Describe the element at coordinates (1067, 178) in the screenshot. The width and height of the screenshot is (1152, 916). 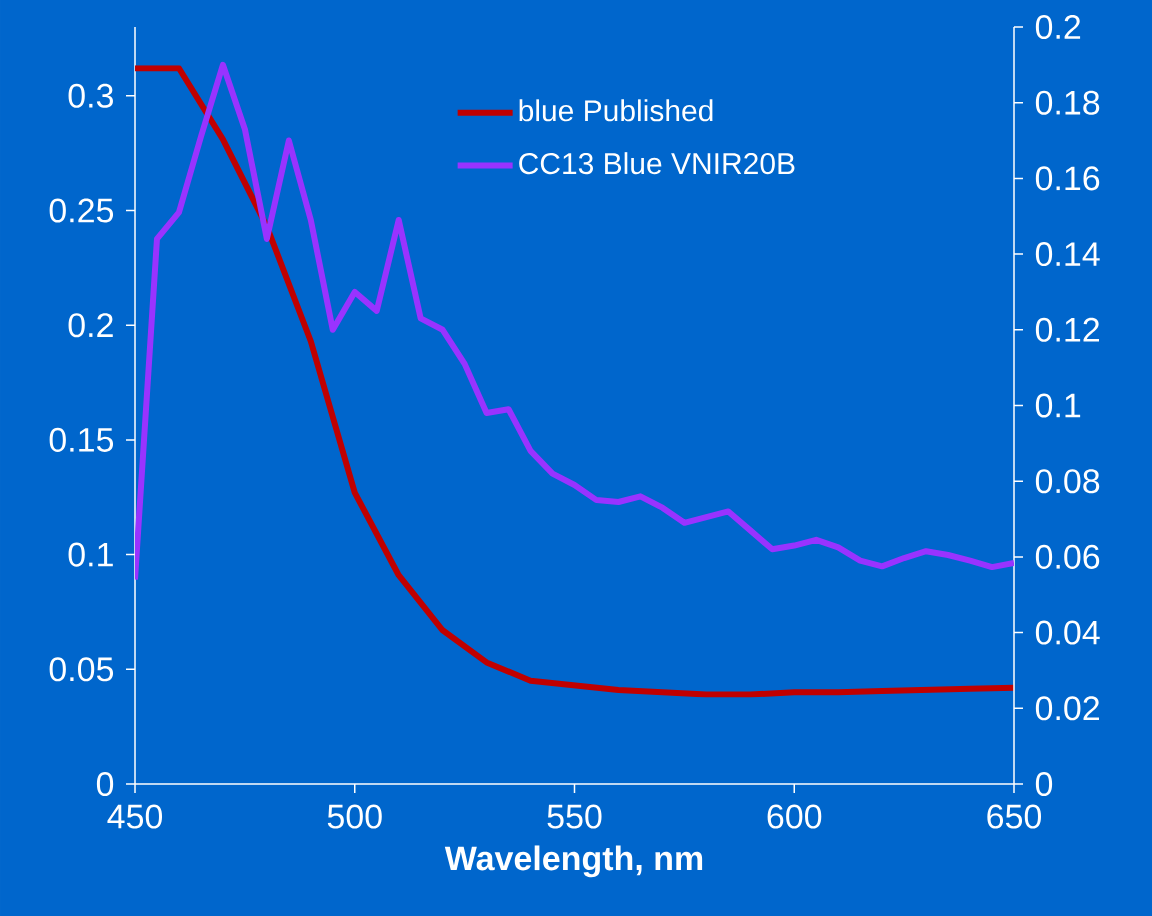
I see `y2-tick-label: 0.16` at that location.